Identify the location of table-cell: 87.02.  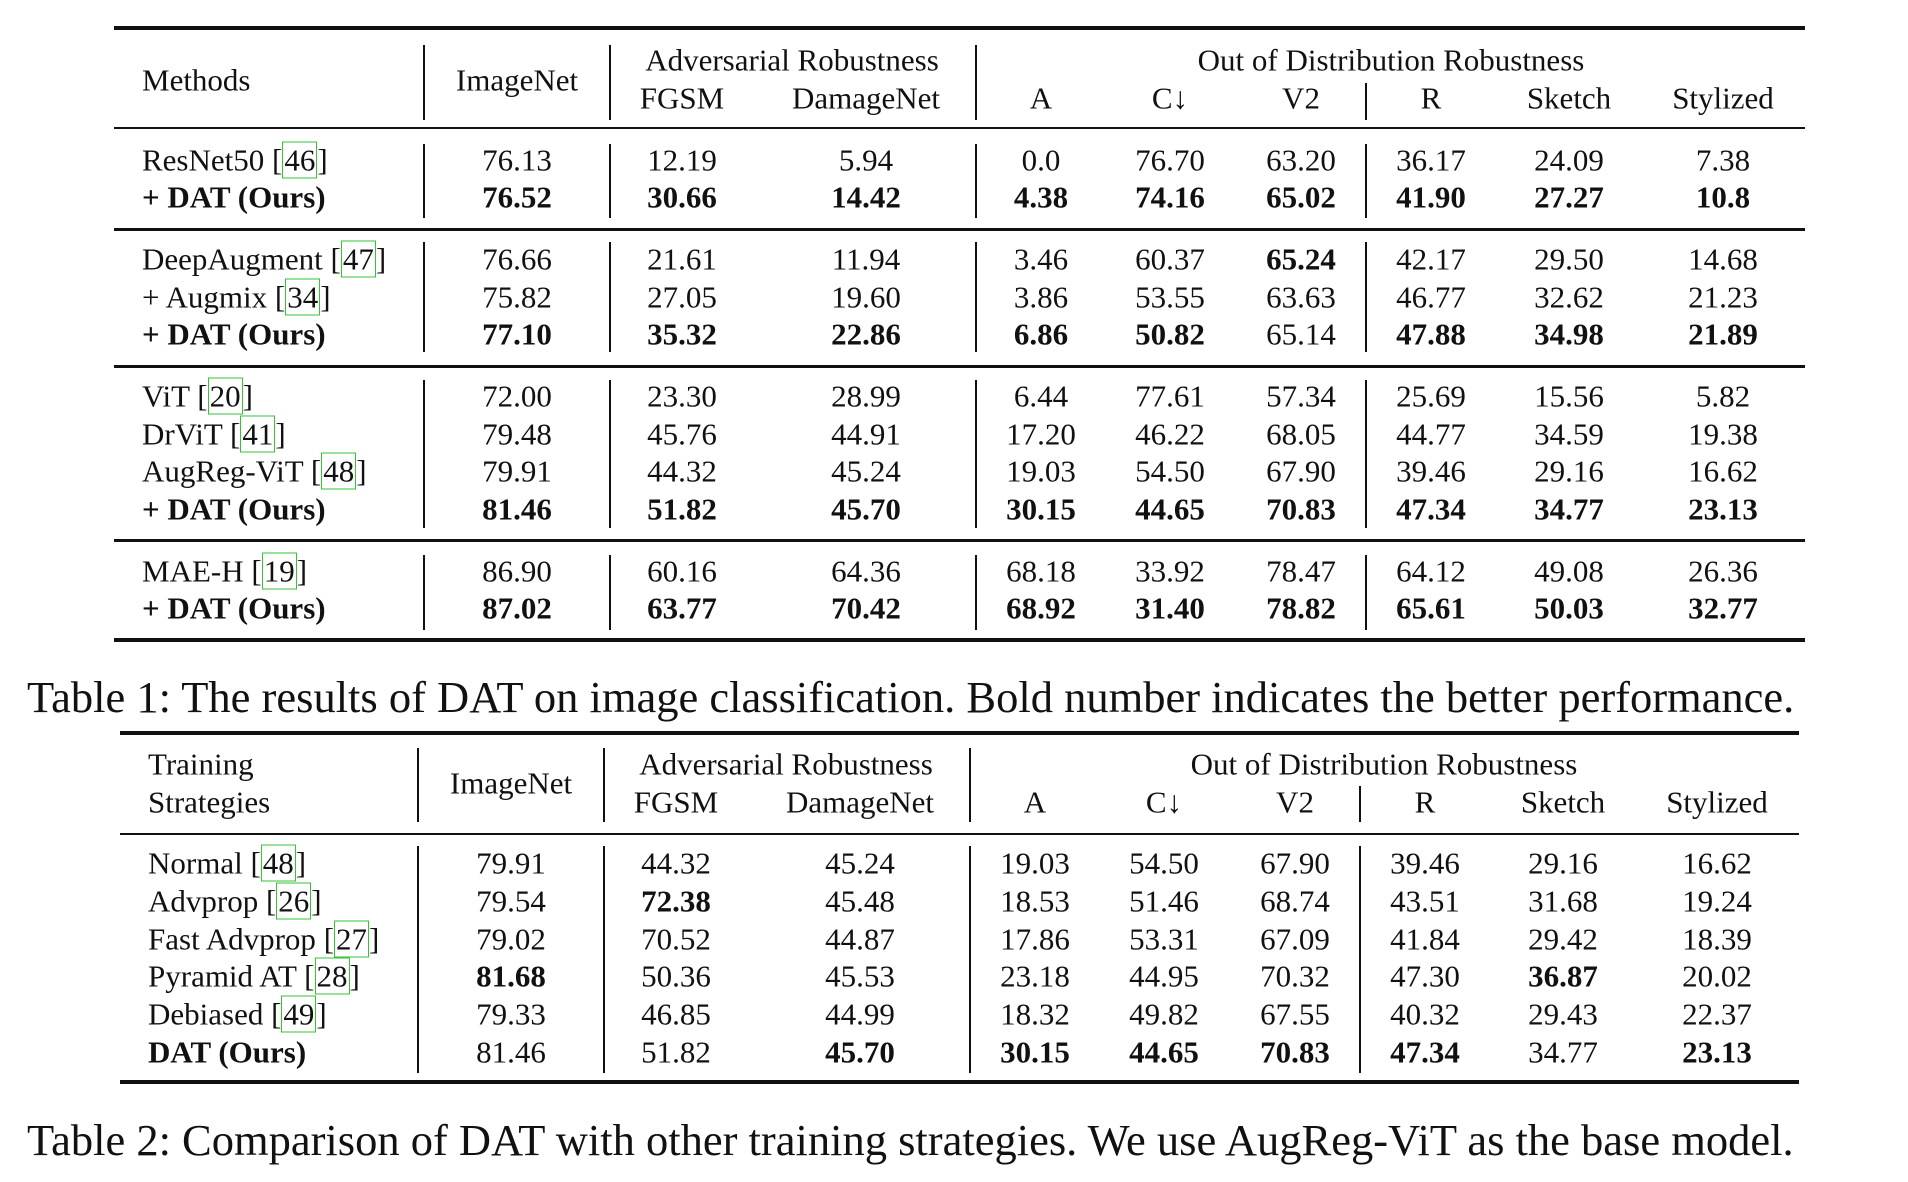
(517, 608).